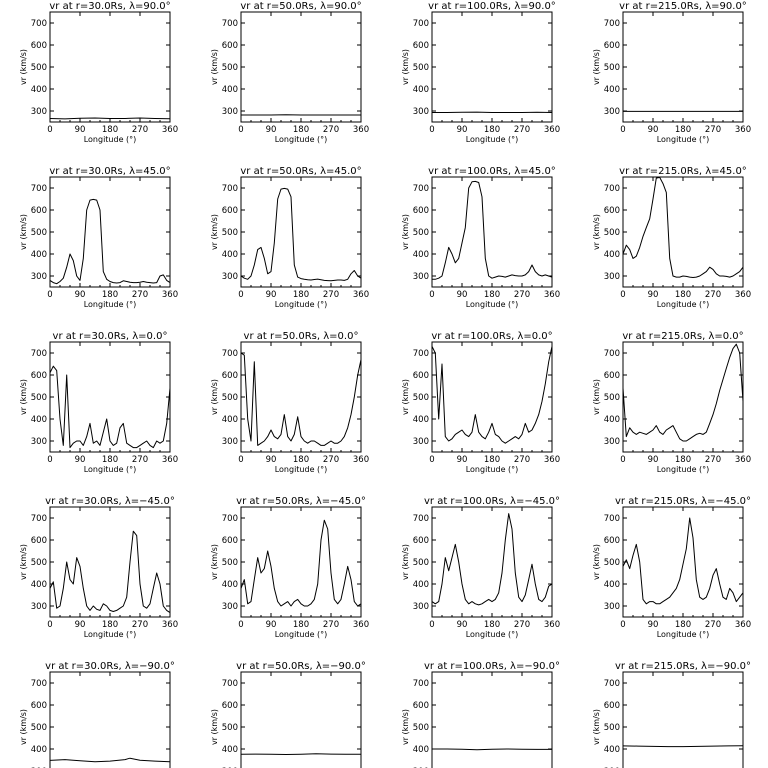 This screenshot has height=768, width=768. What do you see at coordinates (300, 6) in the screenshot?
I see `panel-title: vr at r=50.0Rs, λ=90.0°` at bounding box center [300, 6].